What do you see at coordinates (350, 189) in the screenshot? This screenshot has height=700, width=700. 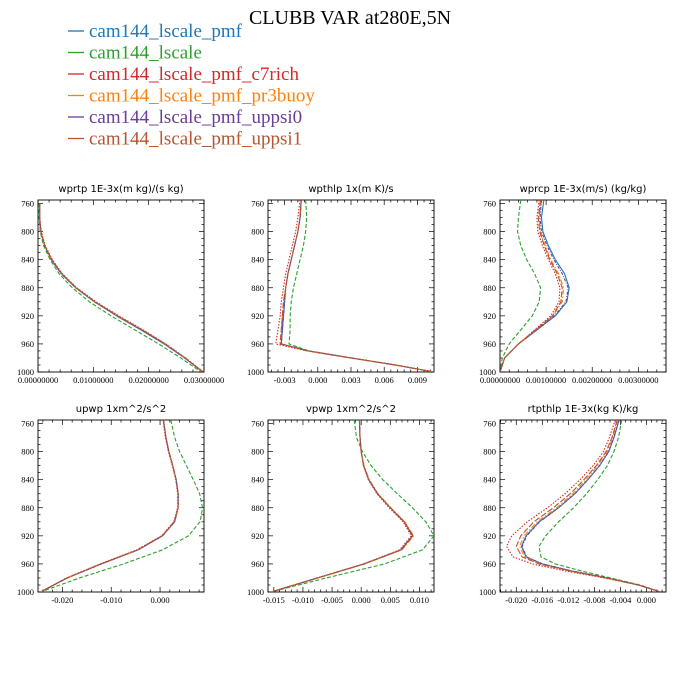 I see `panel-title: wpthlp 1x(m K)/s` at bounding box center [350, 189].